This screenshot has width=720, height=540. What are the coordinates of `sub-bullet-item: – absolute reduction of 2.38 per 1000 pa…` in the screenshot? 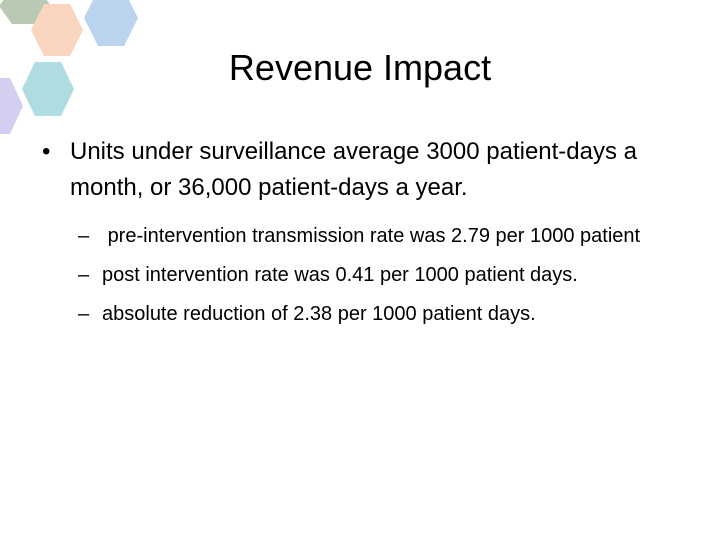 It's located at (384, 314).